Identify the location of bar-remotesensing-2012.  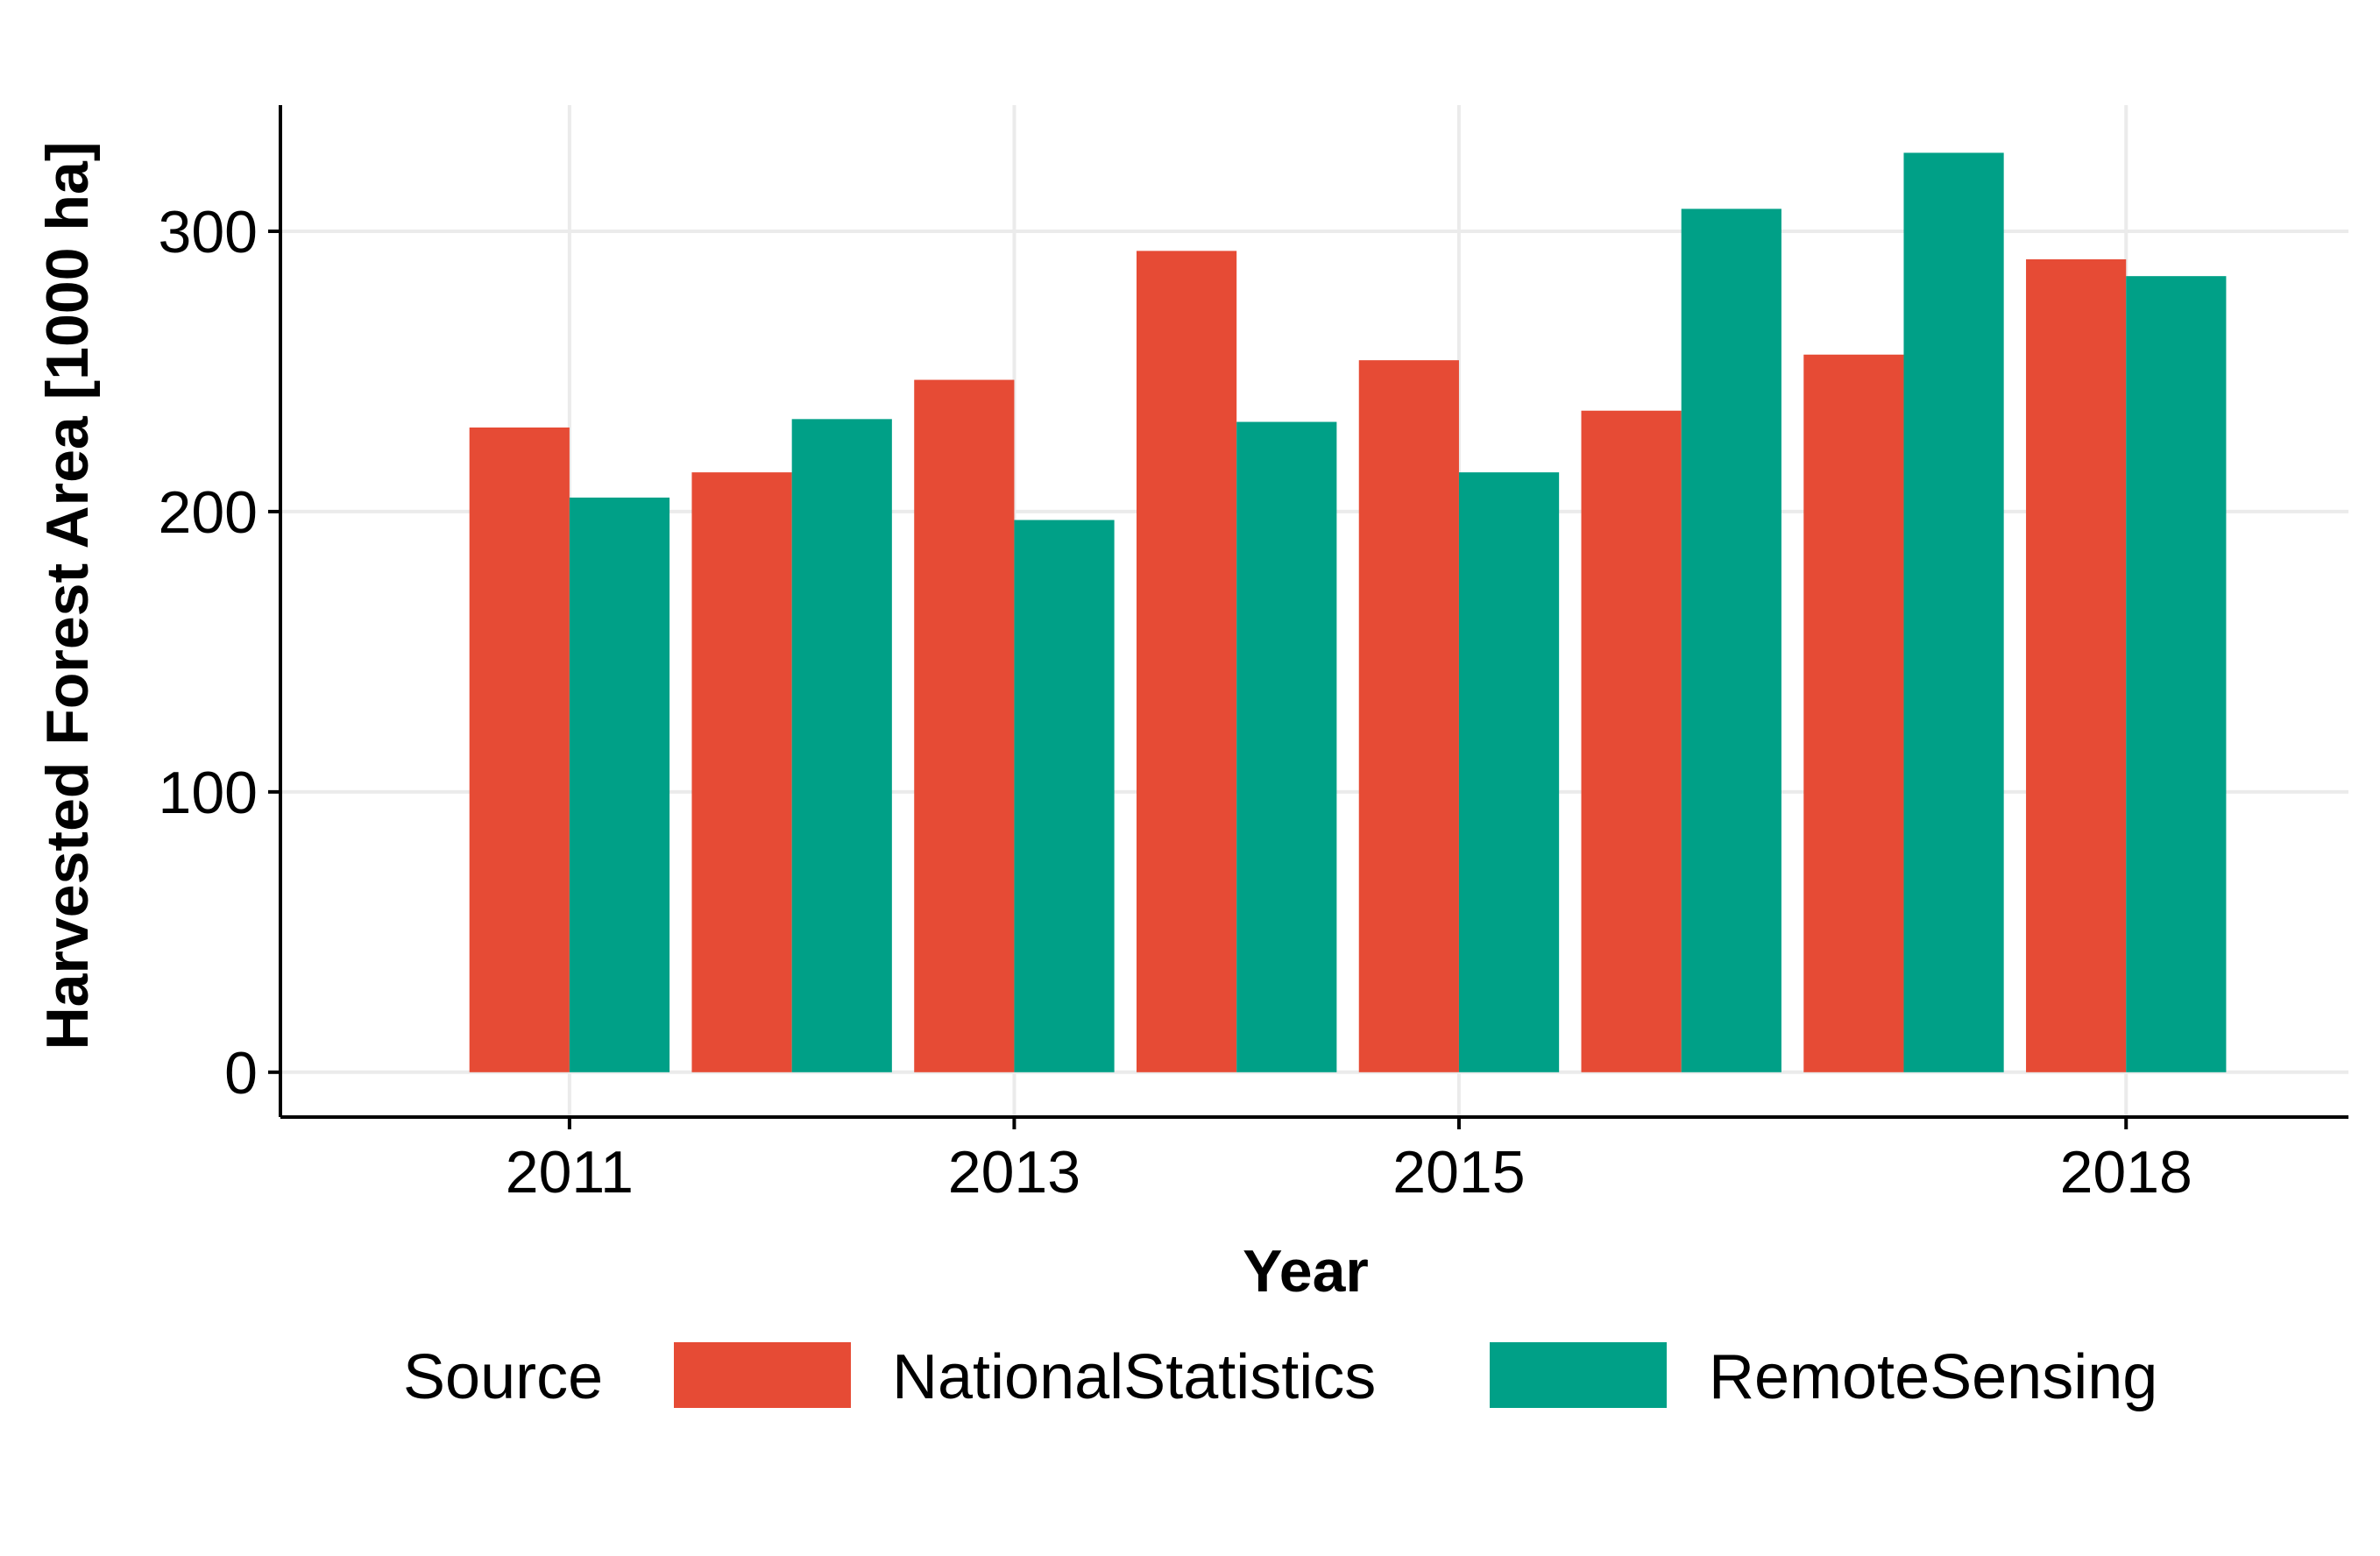
(841, 745).